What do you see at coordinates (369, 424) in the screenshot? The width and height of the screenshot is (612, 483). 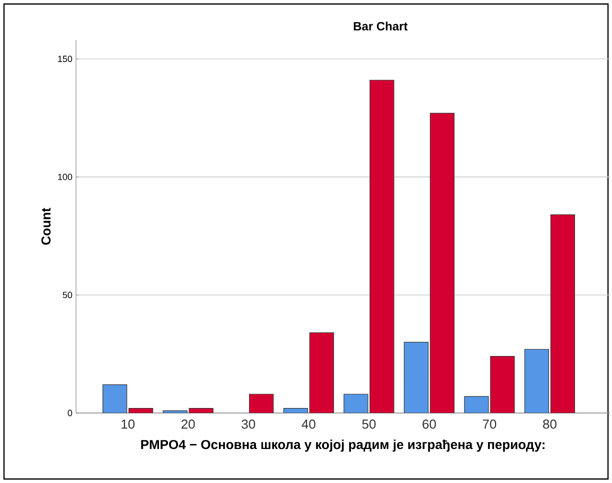 I see `x-tick-label: 50` at bounding box center [369, 424].